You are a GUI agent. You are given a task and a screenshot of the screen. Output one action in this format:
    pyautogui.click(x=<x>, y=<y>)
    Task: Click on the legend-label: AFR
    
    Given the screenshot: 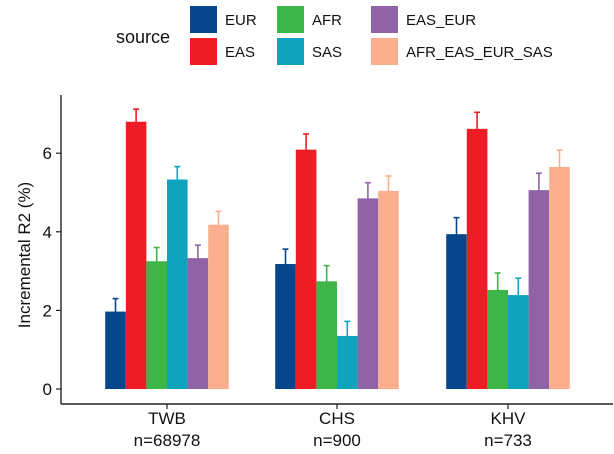 What is the action you would take?
    pyautogui.click(x=327, y=20)
    